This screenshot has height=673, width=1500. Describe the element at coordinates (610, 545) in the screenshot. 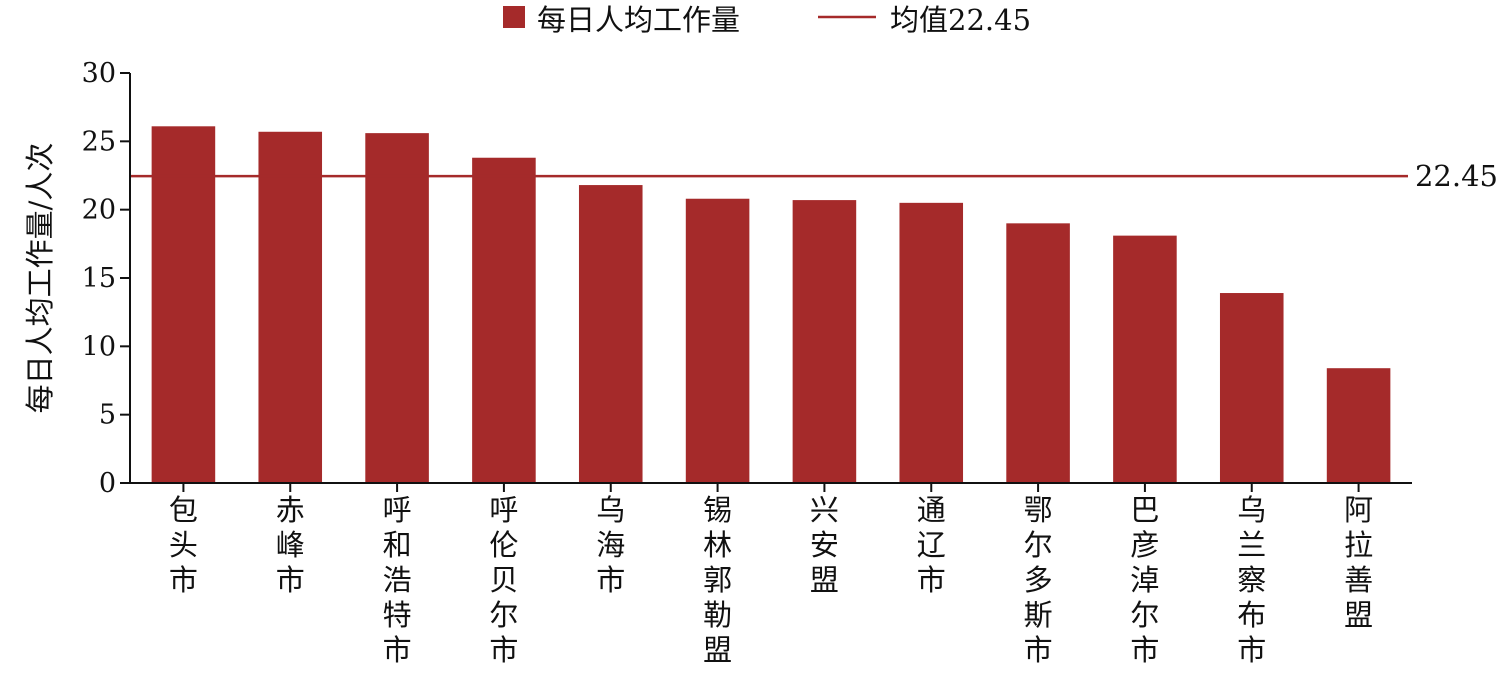

I see `x-tick-label: 乌海市` at that location.